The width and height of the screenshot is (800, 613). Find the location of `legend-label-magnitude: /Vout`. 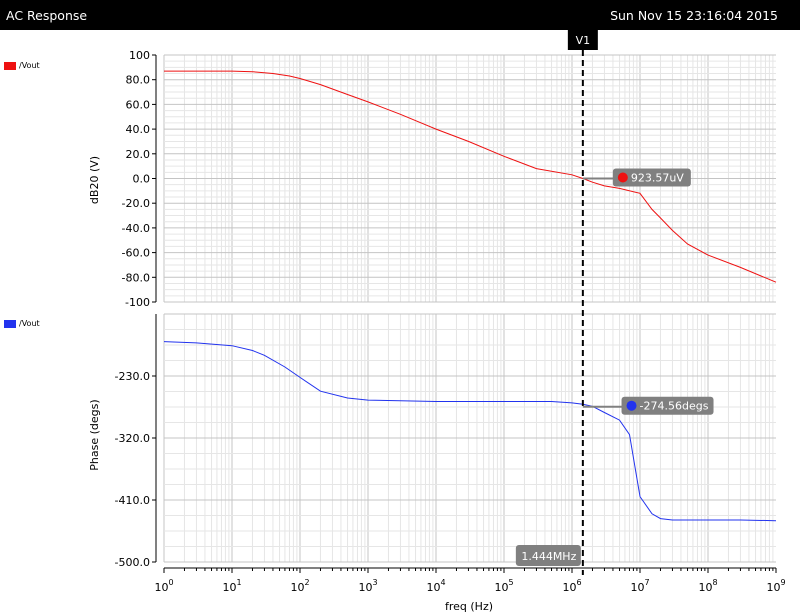

legend-label-magnitude: /Vout is located at coordinates (29, 65).